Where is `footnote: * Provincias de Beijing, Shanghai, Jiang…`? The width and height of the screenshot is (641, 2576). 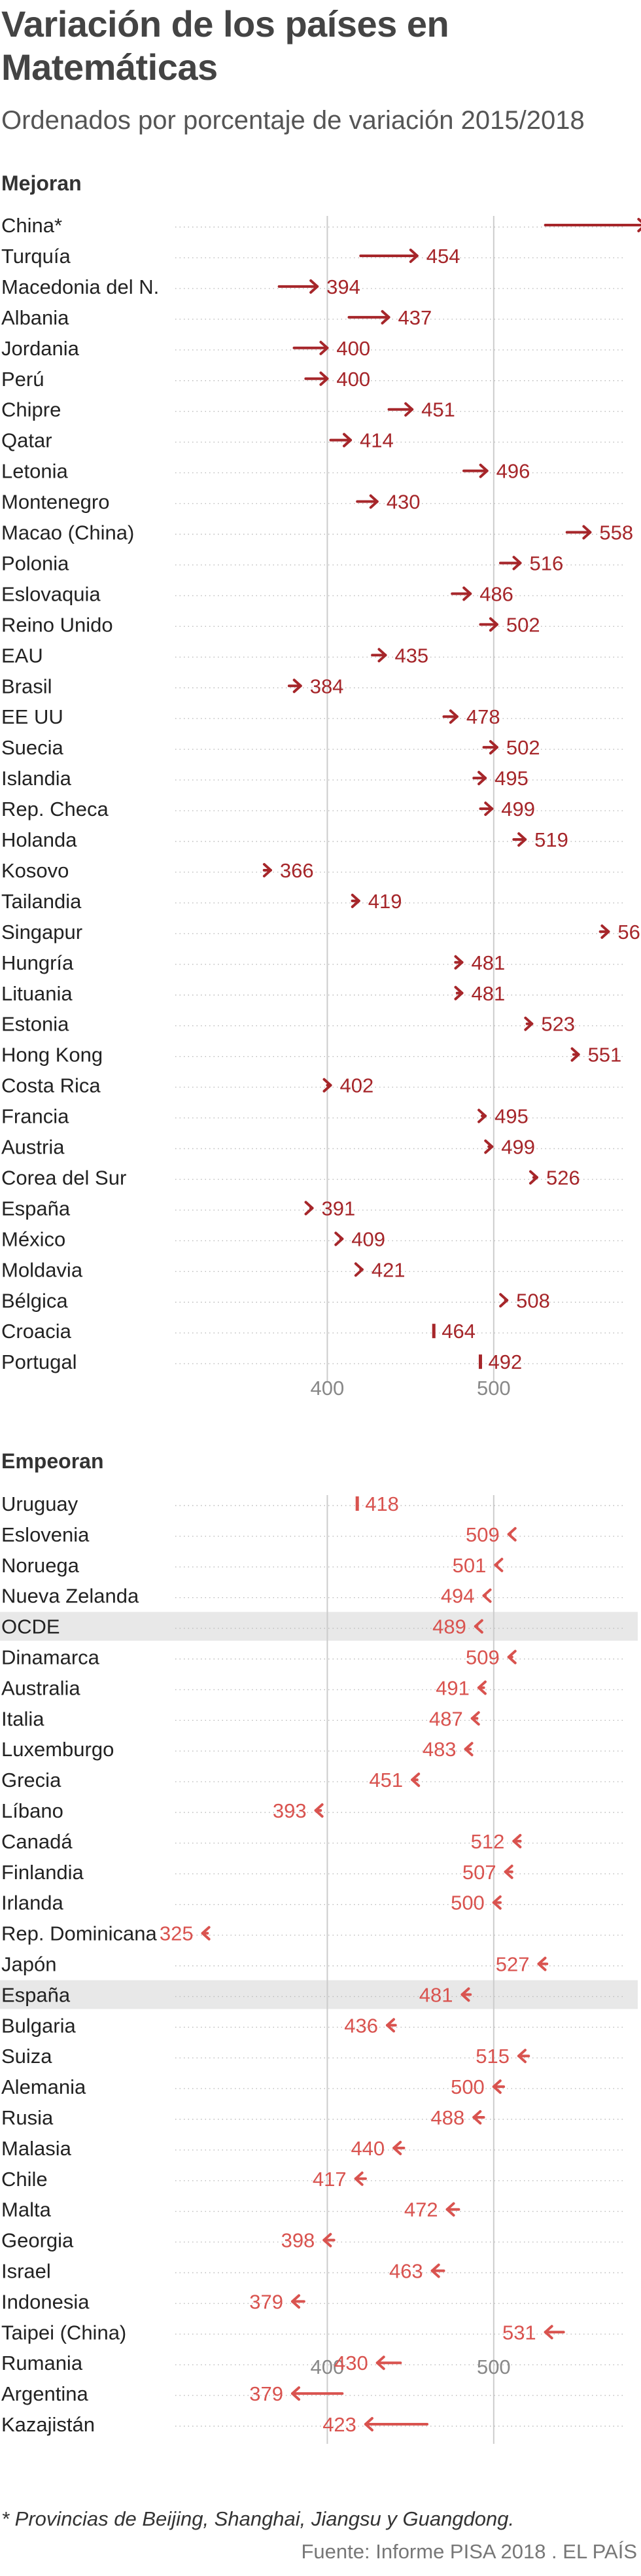
footnote: * Provincias de Beijing, Shanghai, Jiang… is located at coordinates (258, 2518).